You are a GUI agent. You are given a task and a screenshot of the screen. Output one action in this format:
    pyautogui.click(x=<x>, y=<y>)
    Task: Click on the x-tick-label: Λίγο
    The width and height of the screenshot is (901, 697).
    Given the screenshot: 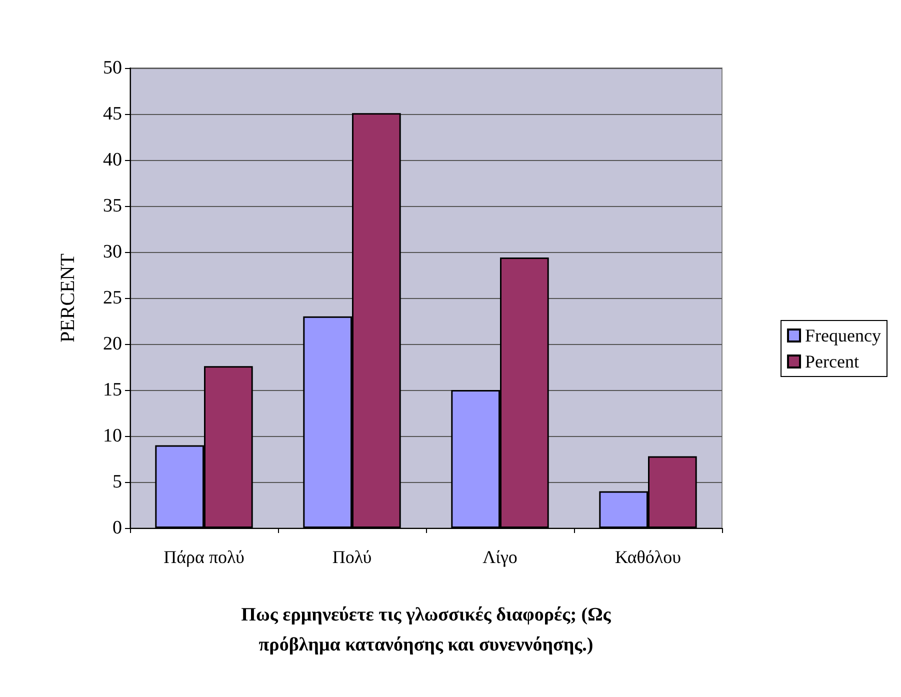 What is the action you would take?
    pyautogui.click(x=500, y=557)
    